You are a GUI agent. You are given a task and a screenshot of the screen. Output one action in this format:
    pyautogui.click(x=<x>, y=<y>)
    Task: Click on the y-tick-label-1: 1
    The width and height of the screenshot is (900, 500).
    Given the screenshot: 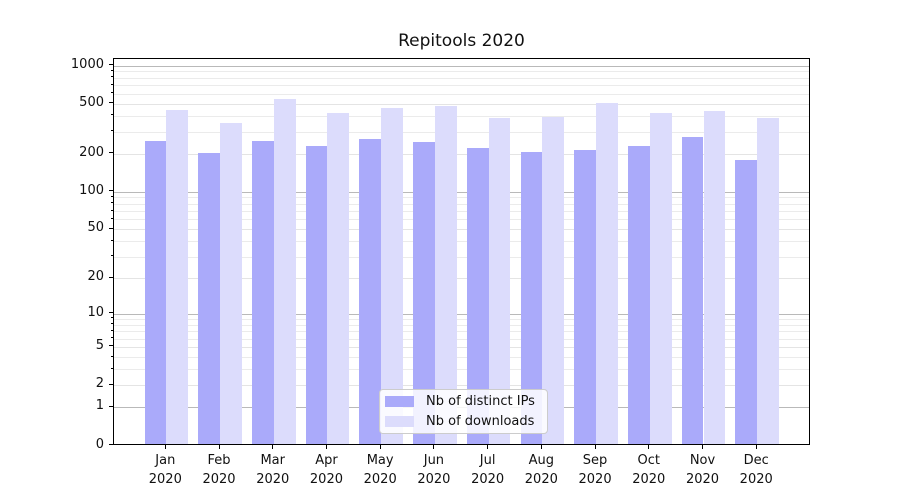 What is the action you would take?
    pyautogui.click(x=99, y=406)
    